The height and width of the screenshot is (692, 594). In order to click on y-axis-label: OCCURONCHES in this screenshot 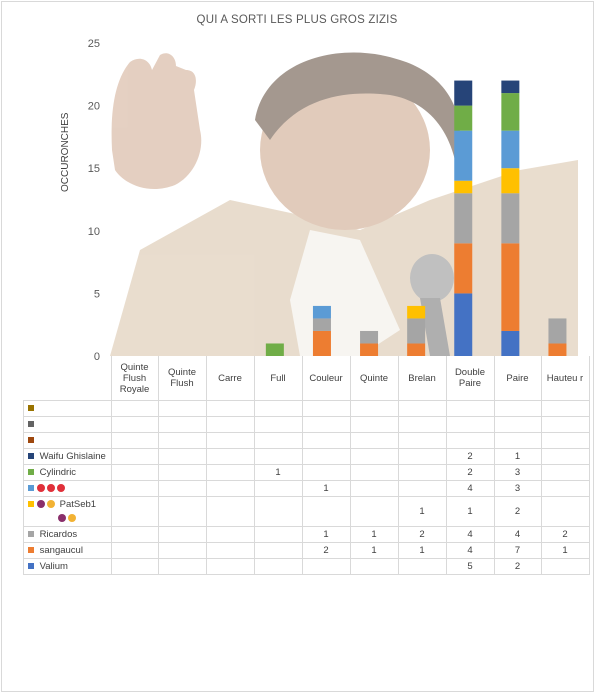, I will do `click(65, 152)`.